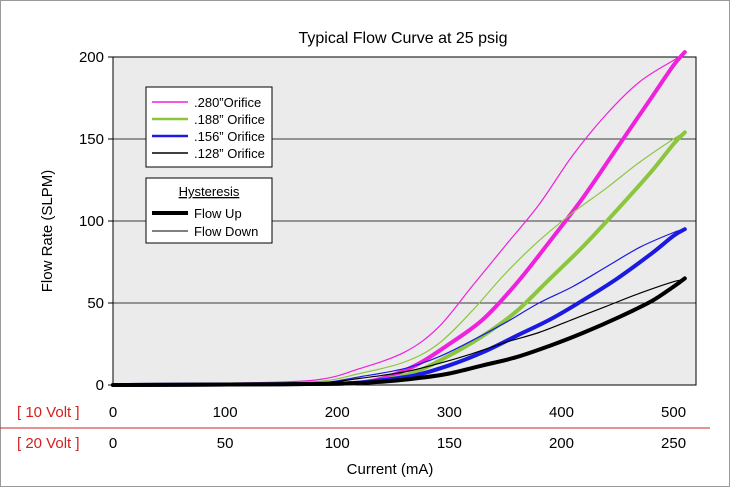 This screenshot has height=492, width=730. I want to click on y-tick-label: 100, so click(91, 221).